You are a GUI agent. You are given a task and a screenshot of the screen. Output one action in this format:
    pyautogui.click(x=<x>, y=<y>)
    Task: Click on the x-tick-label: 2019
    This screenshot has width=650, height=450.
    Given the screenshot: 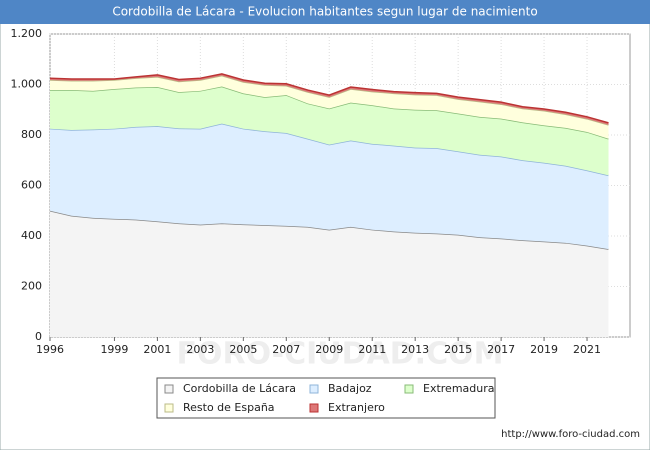 What is the action you would take?
    pyautogui.click(x=544, y=349)
    